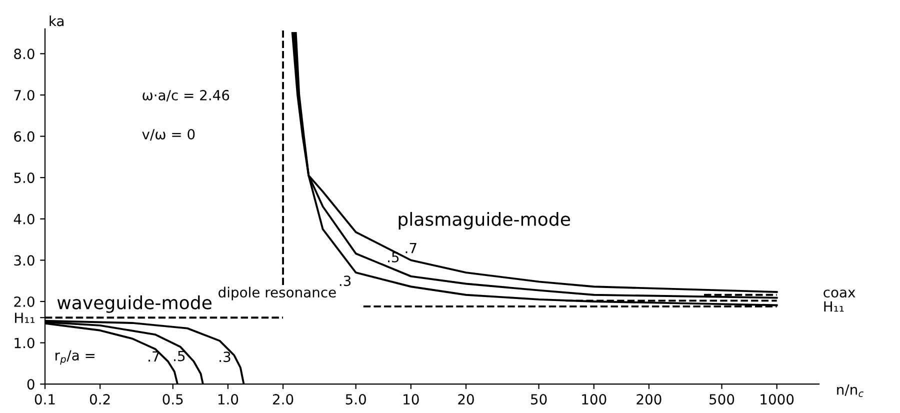 The image size is (900, 413). What do you see at coordinates (283, 399) in the screenshot?
I see `x-tick-label: 2.0` at bounding box center [283, 399].